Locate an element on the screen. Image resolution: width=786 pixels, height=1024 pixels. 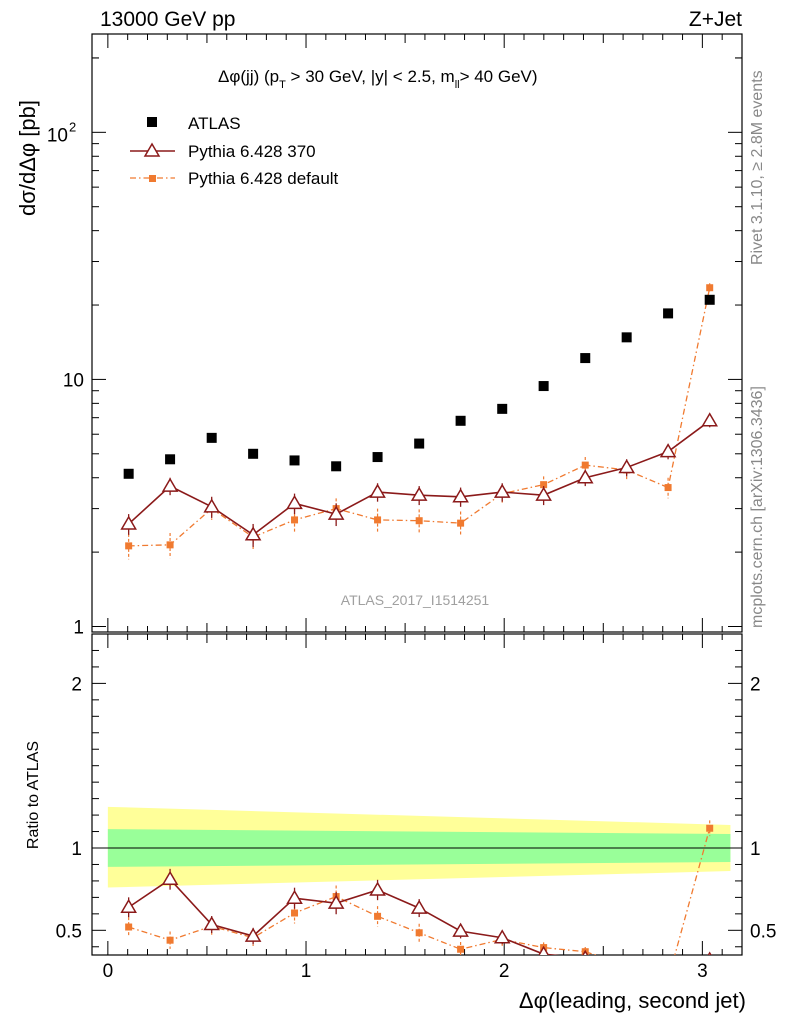
ratio-y-tick-label: 1 is located at coordinates (76, 849).